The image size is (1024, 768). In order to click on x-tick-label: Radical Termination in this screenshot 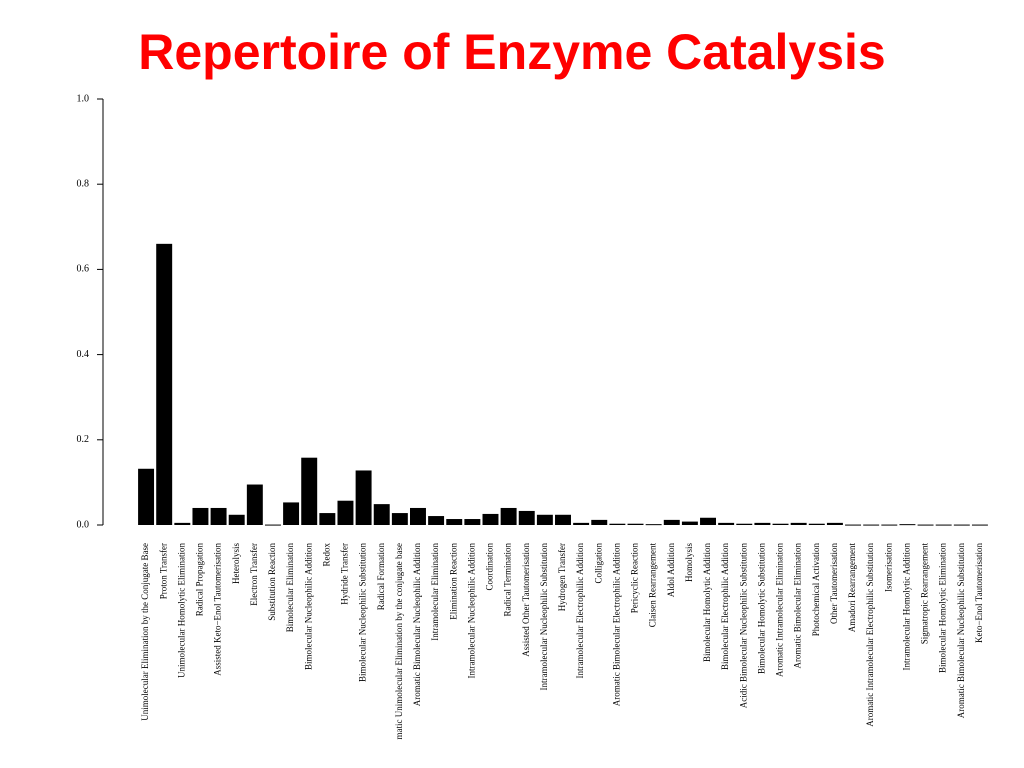, I will do `click(508, 580)`.